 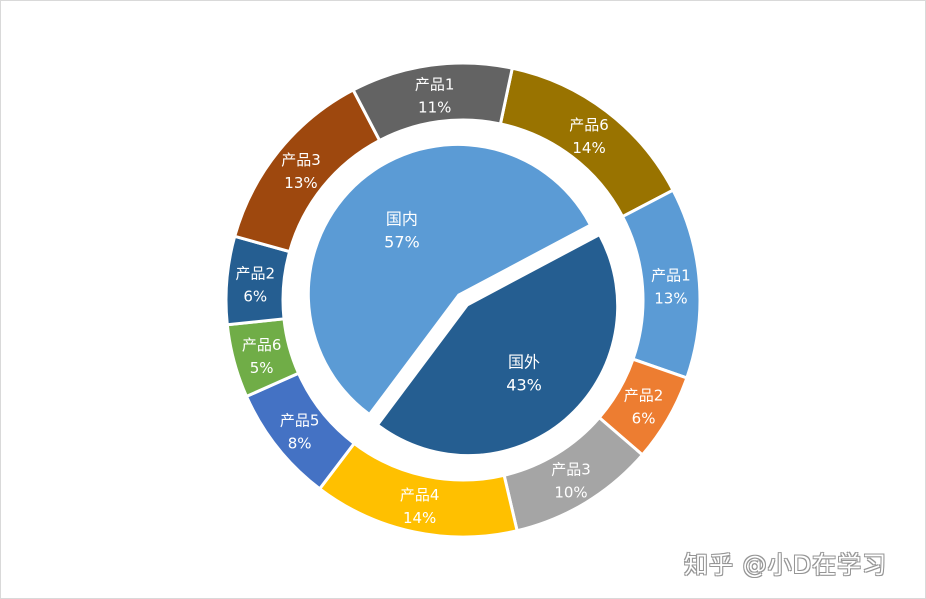 What do you see at coordinates (644, 418) in the screenshot?
I see `outer-slice-2-percent: 6%` at bounding box center [644, 418].